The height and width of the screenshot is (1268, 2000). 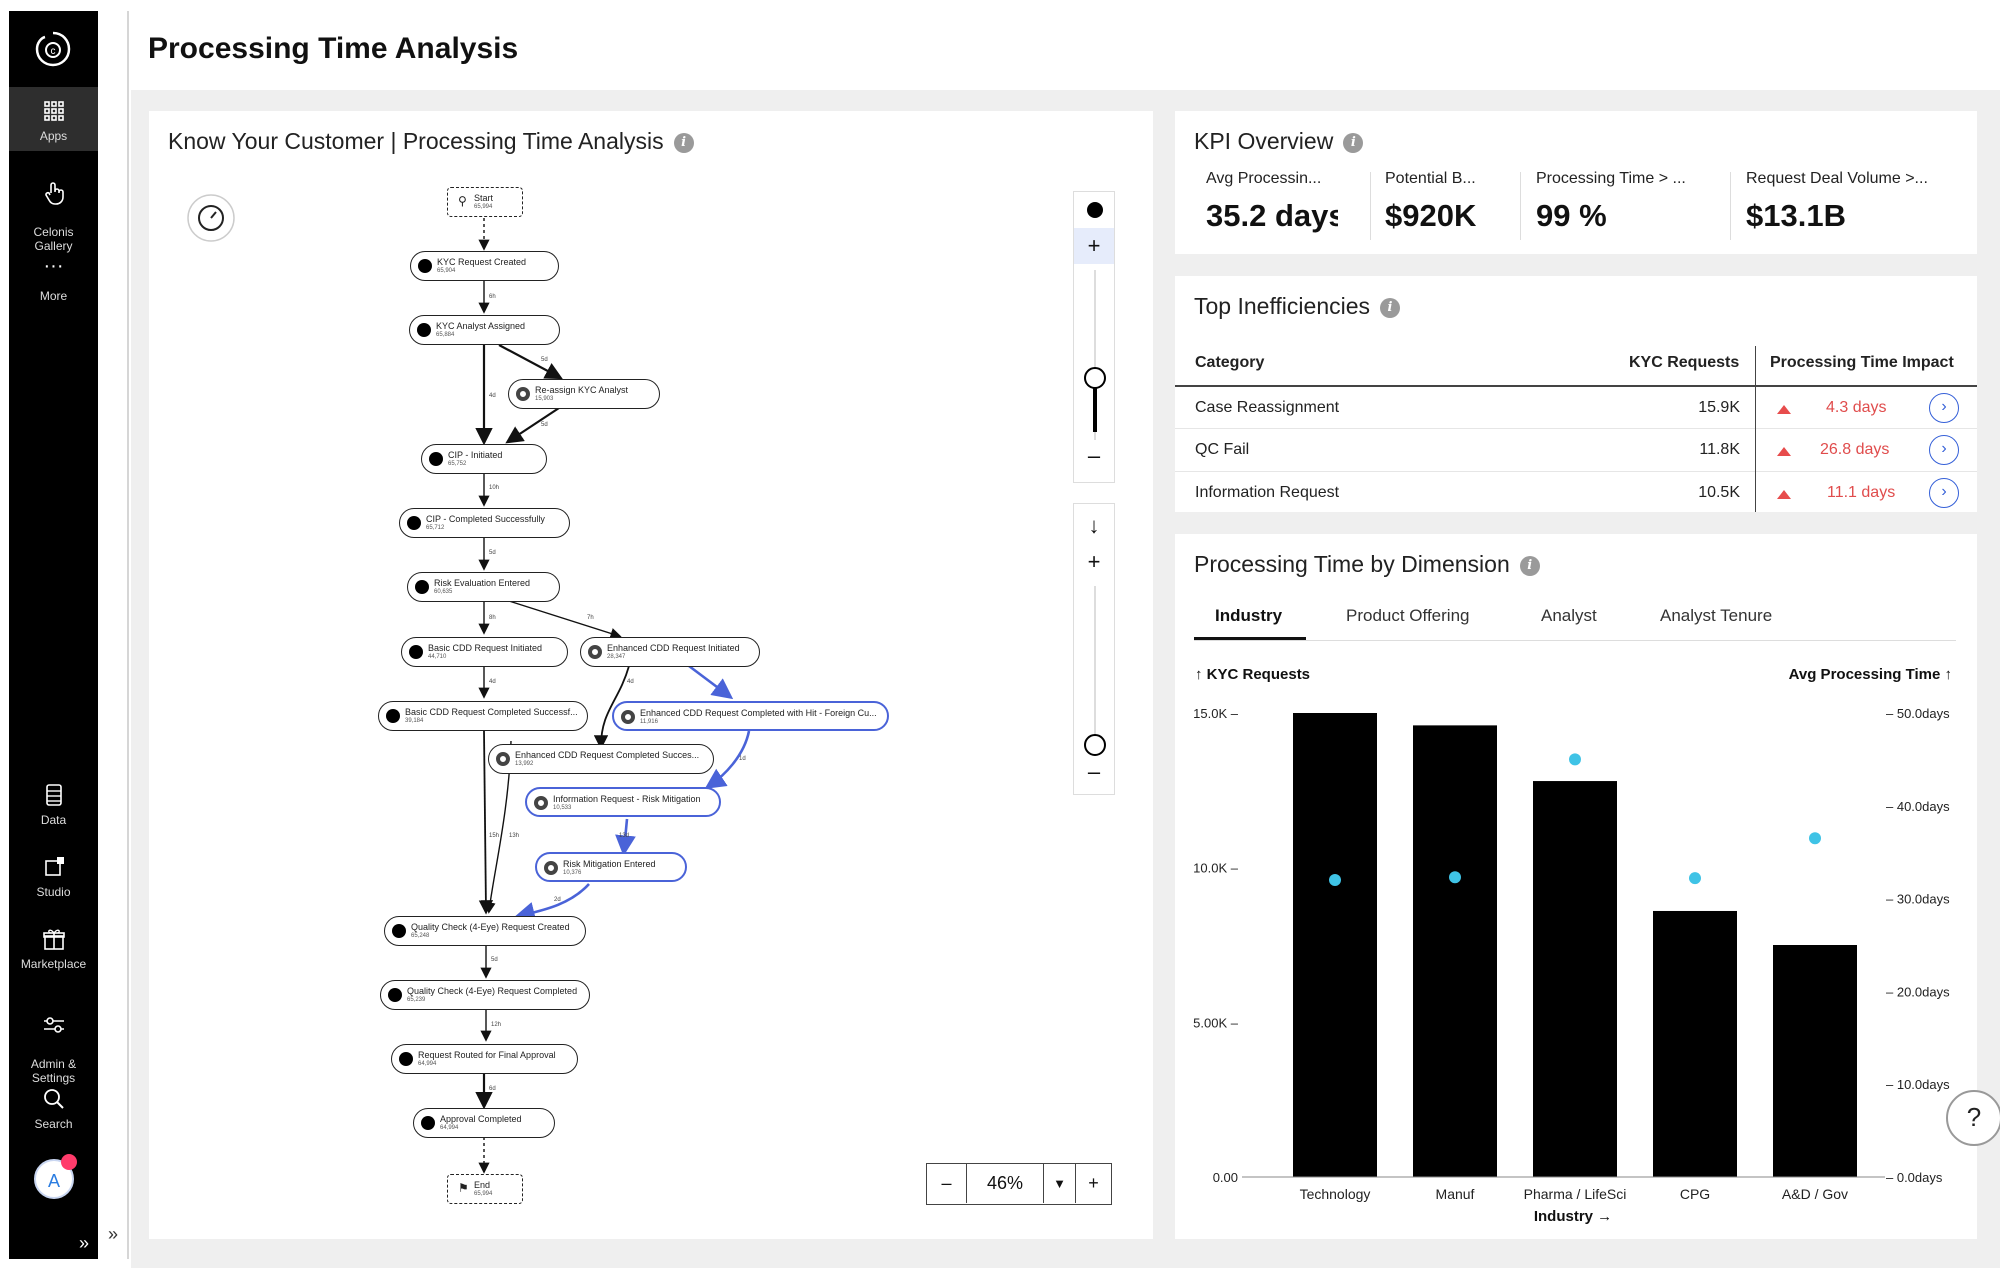 What do you see at coordinates (483, 587) in the screenshot?
I see `process-node: Risk Evaluation Entered 60,635` at bounding box center [483, 587].